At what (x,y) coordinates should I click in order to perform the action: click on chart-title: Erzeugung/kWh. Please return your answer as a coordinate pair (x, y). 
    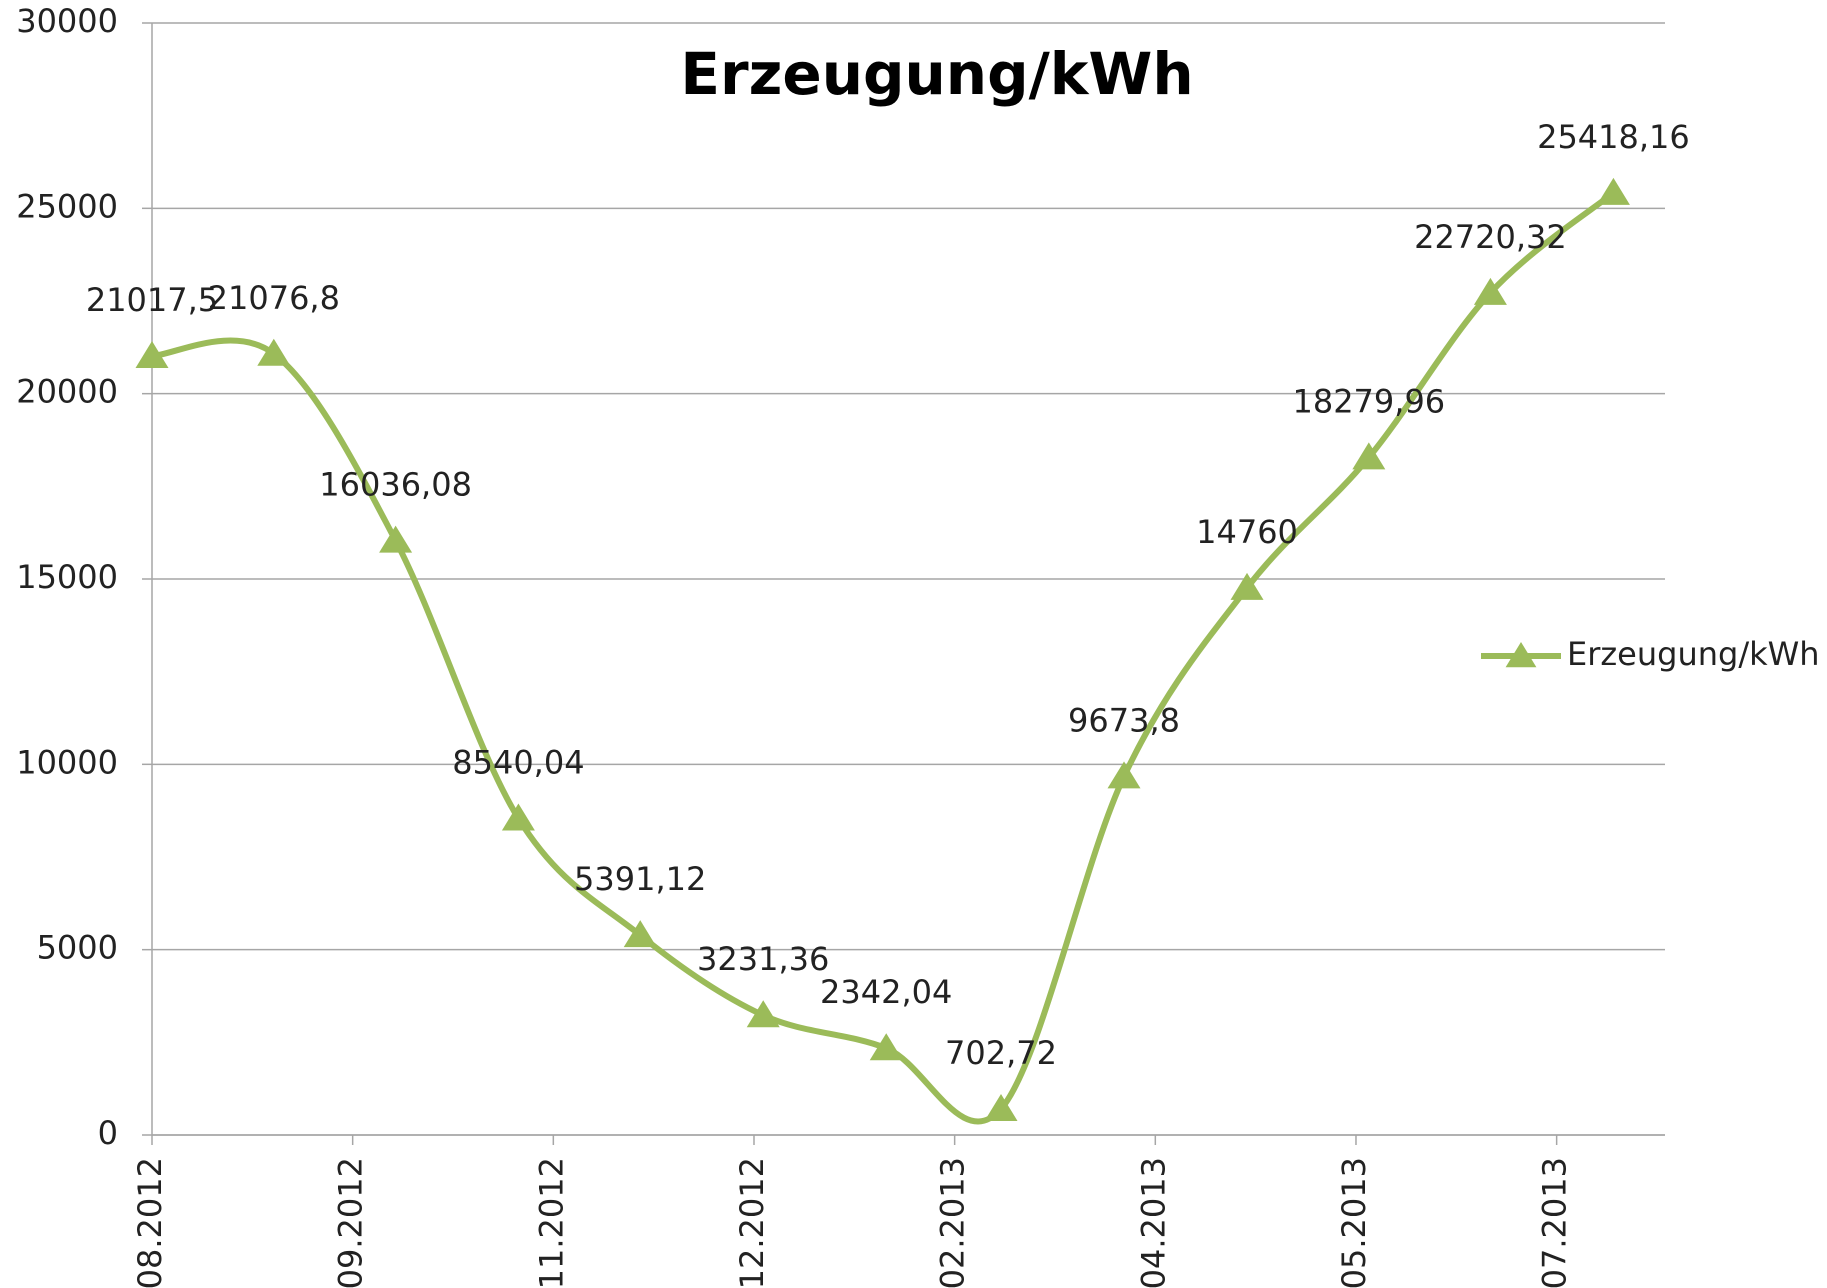
    Looking at the image, I should click on (936, 74).